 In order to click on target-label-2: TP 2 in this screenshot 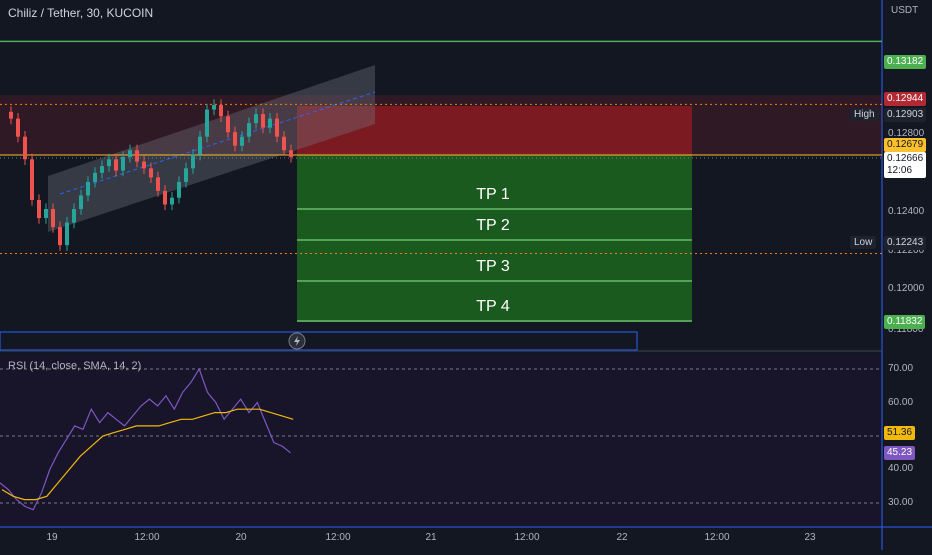, I will do `click(493, 225)`.